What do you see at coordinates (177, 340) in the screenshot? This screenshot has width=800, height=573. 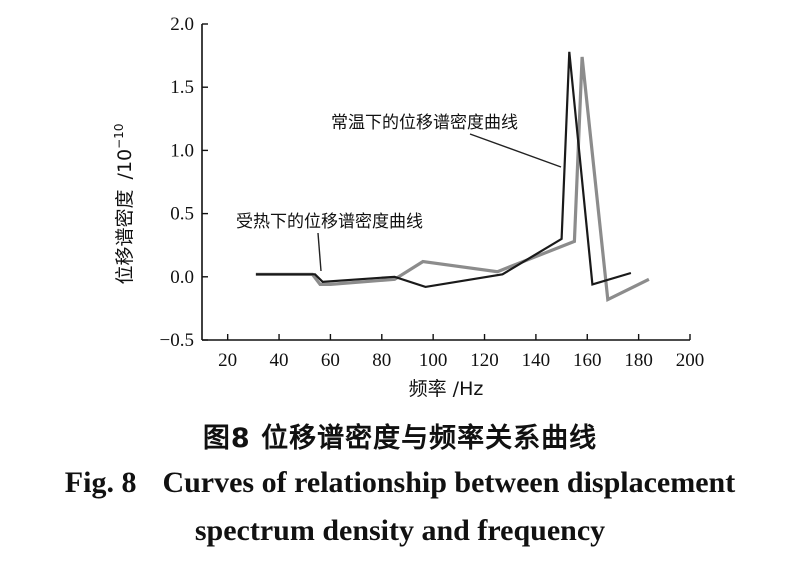 I see `y-tick-label: −0.5` at bounding box center [177, 340].